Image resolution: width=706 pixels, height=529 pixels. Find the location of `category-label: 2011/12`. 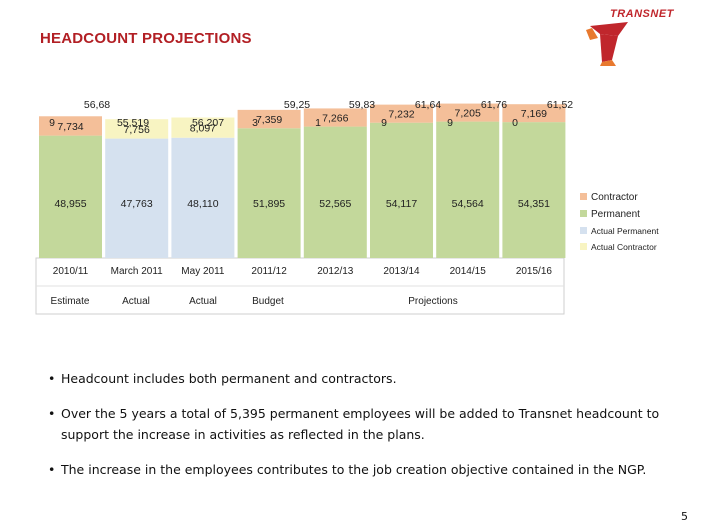

category-label: 2011/12 is located at coordinates (269, 271).